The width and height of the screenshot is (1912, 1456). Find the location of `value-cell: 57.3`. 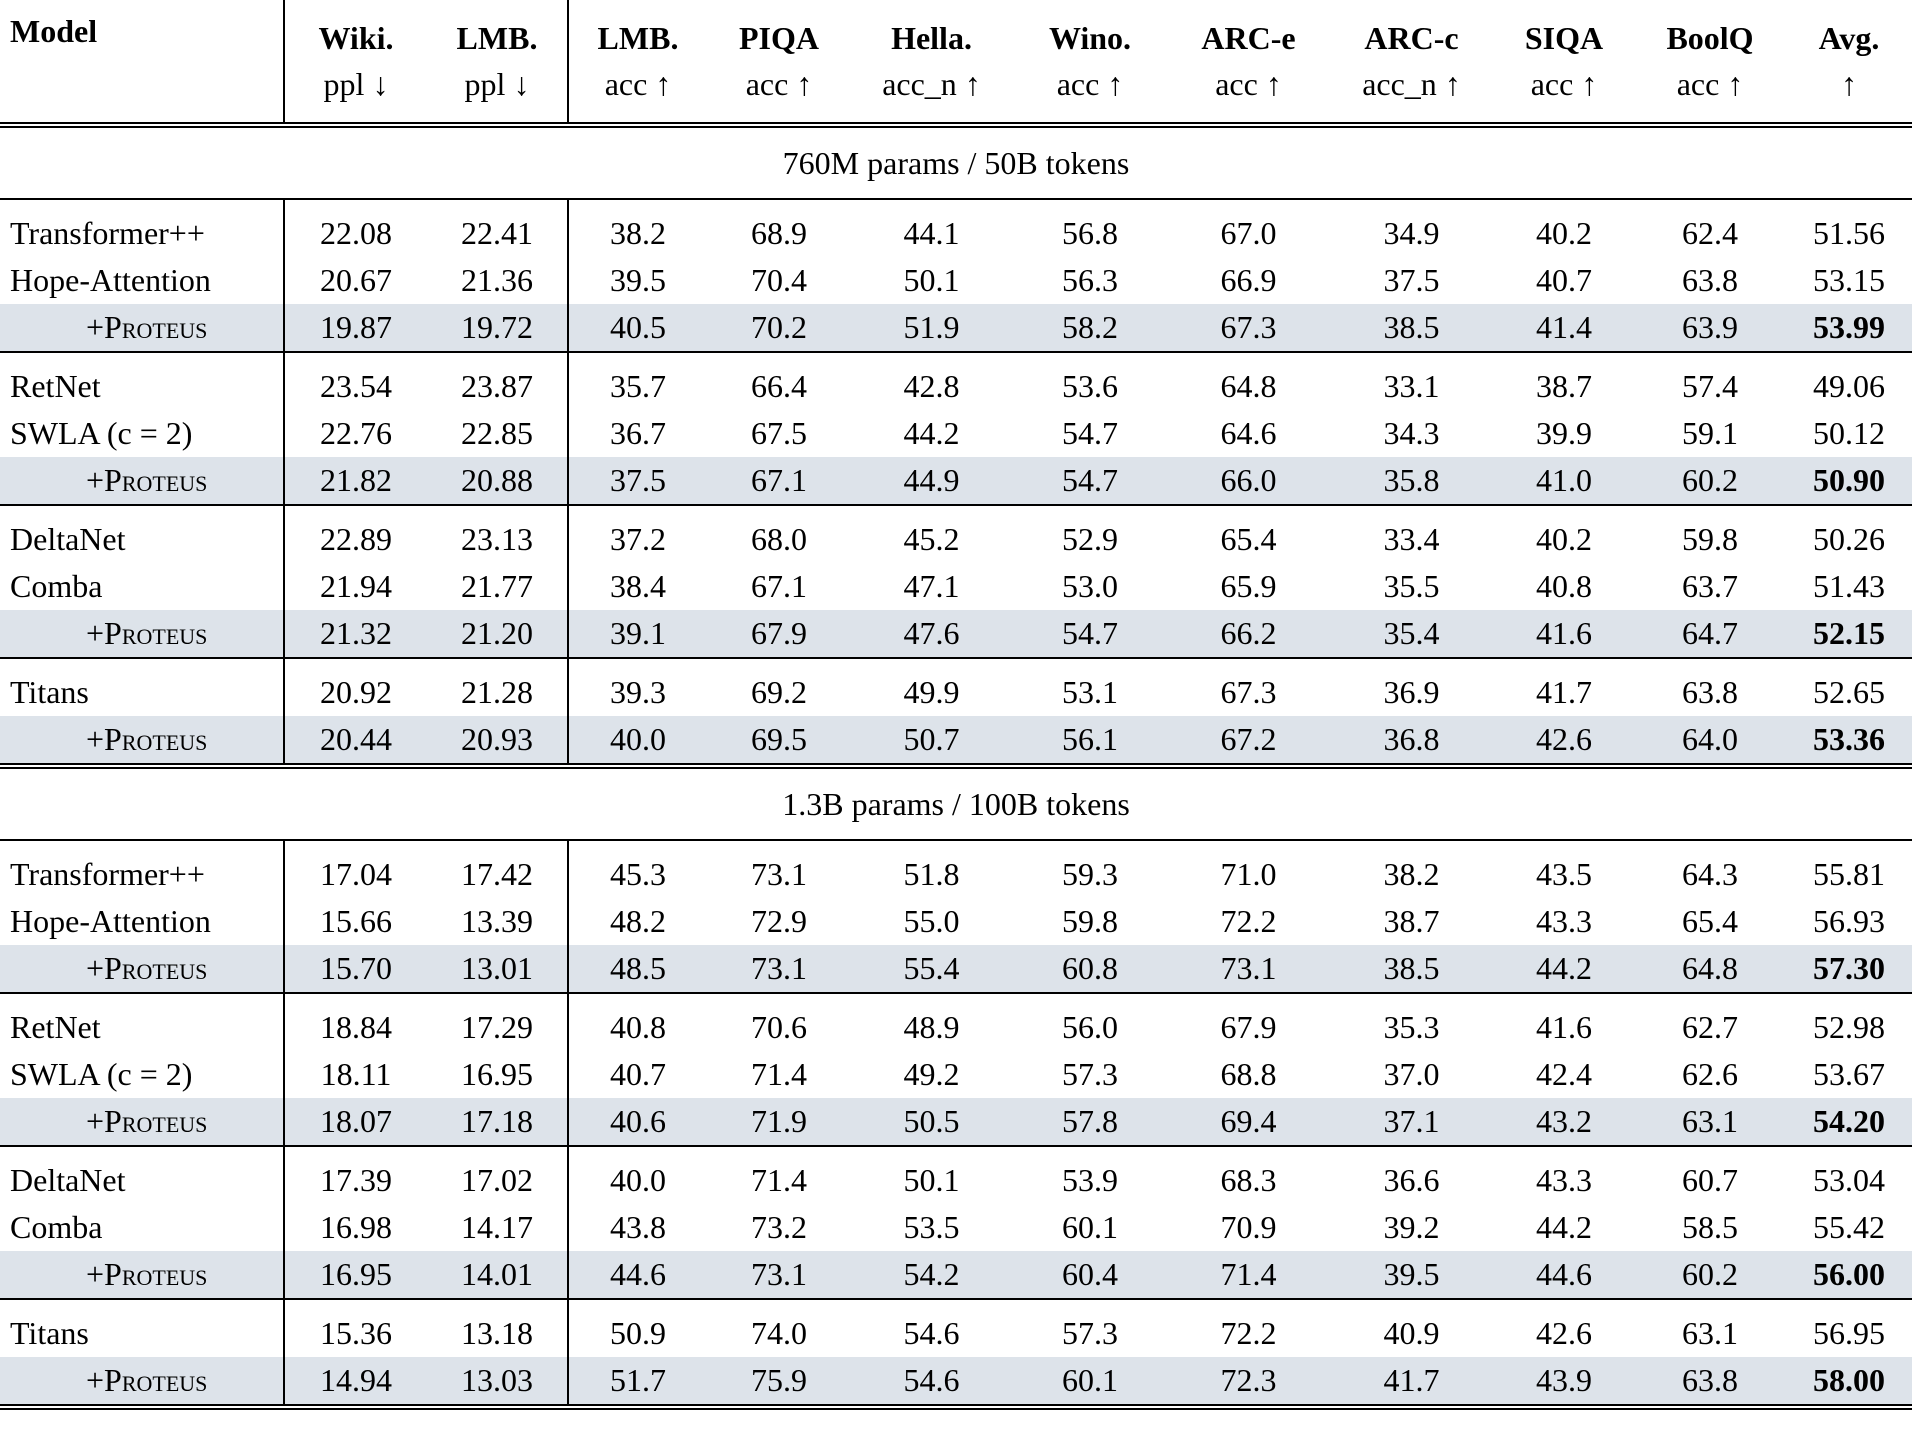

value-cell: 57.3 is located at coordinates (1090, 1333).